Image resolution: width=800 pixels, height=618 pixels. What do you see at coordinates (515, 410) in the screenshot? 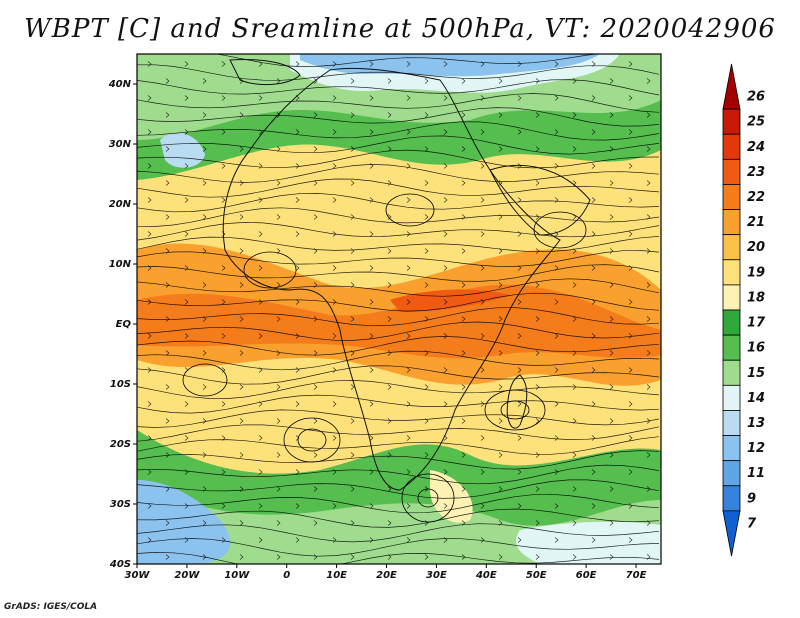
I see `vortex-madagascar-inner` at bounding box center [515, 410].